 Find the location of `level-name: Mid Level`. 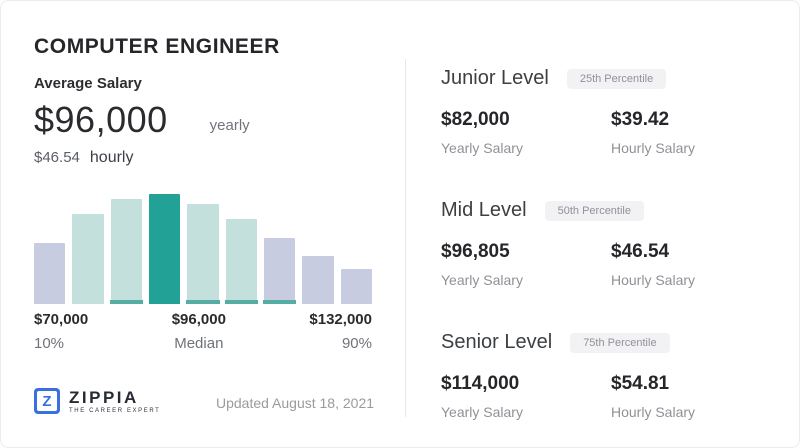

level-name: Mid Level is located at coordinates (484, 210).